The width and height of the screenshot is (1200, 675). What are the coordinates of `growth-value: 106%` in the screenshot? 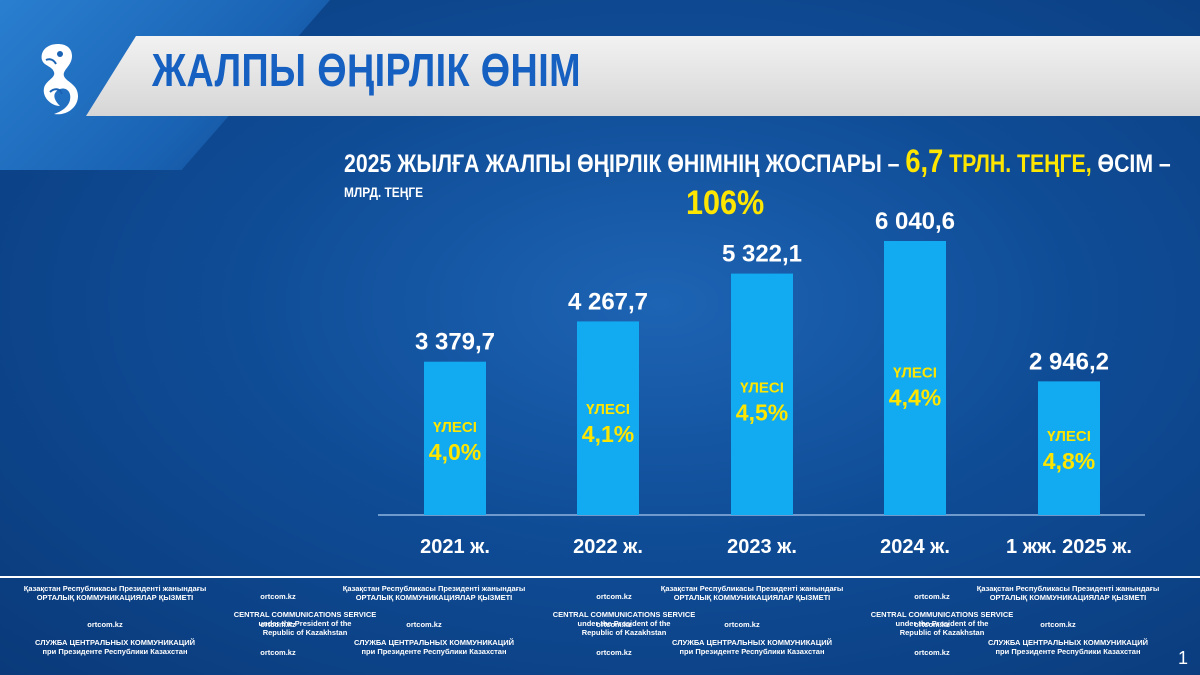 It's located at (725, 203).